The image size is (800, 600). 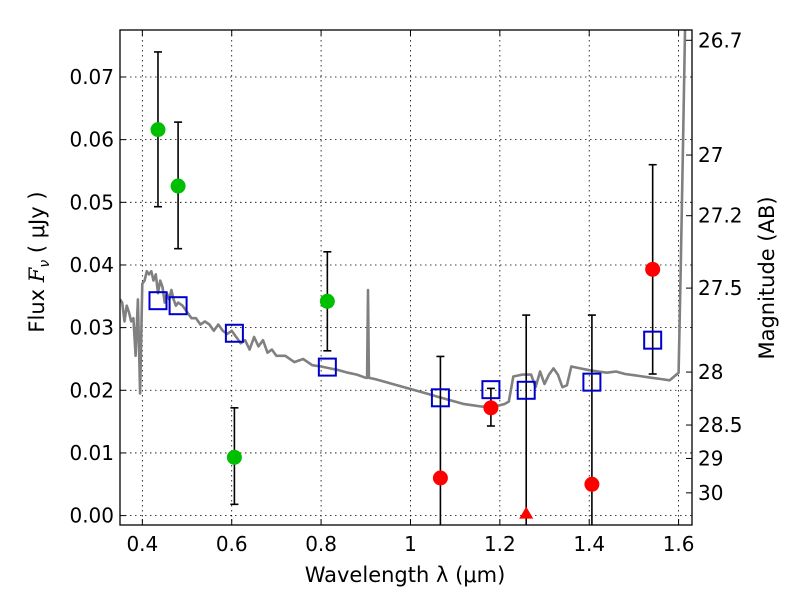 What do you see at coordinates (45, 264) in the screenshot?
I see `y-axis-title-subscript: ν` at bounding box center [45, 264].